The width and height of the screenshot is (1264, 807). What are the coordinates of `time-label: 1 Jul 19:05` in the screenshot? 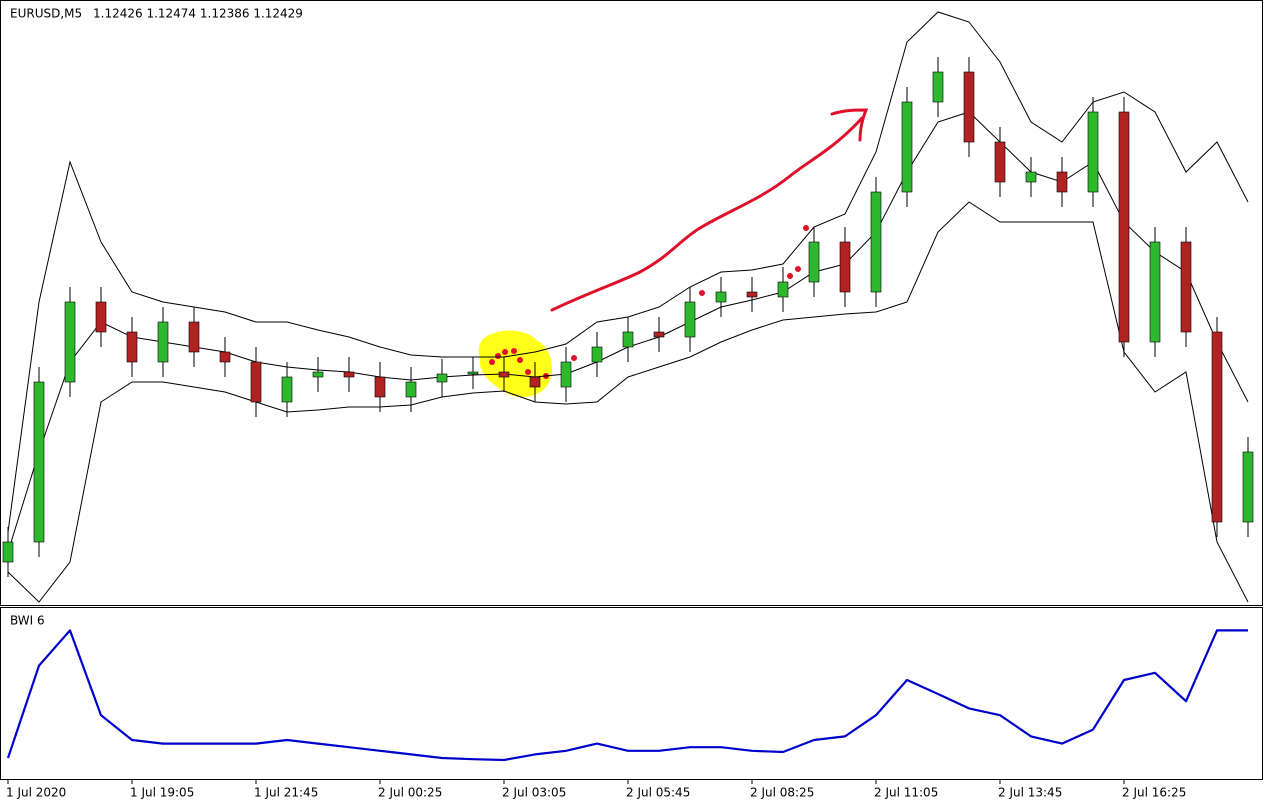 It's located at (162, 793).